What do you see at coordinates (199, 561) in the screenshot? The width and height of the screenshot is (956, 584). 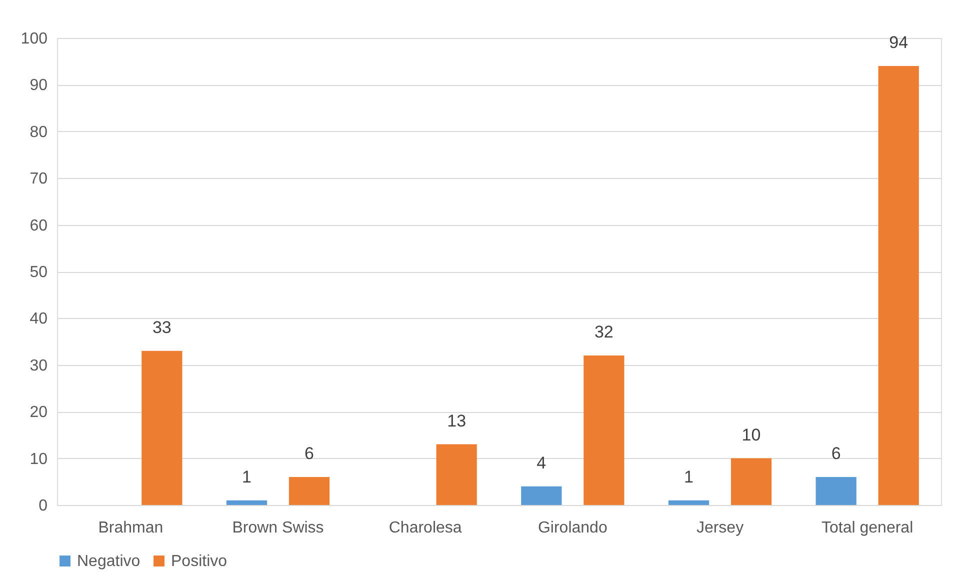 I see `legend-label: Positivo` at bounding box center [199, 561].